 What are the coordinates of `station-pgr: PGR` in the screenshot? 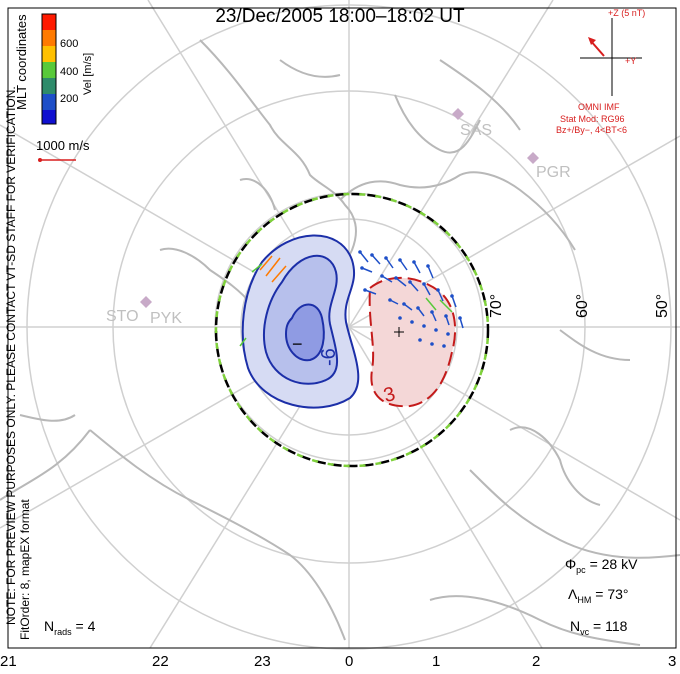 It's located at (553, 172).